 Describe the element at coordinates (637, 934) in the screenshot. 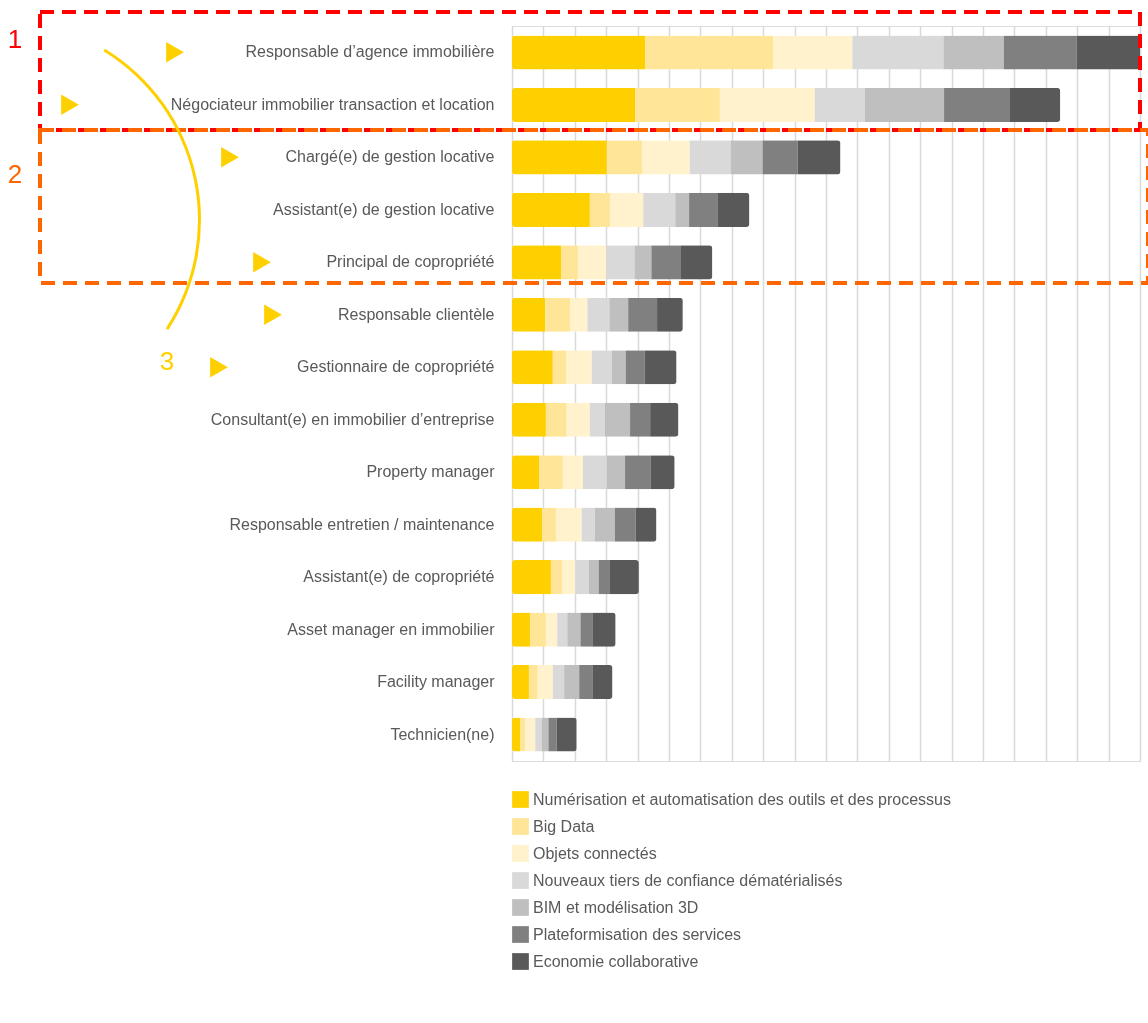

I see `legend-label: Plateformisation des services` at that location.